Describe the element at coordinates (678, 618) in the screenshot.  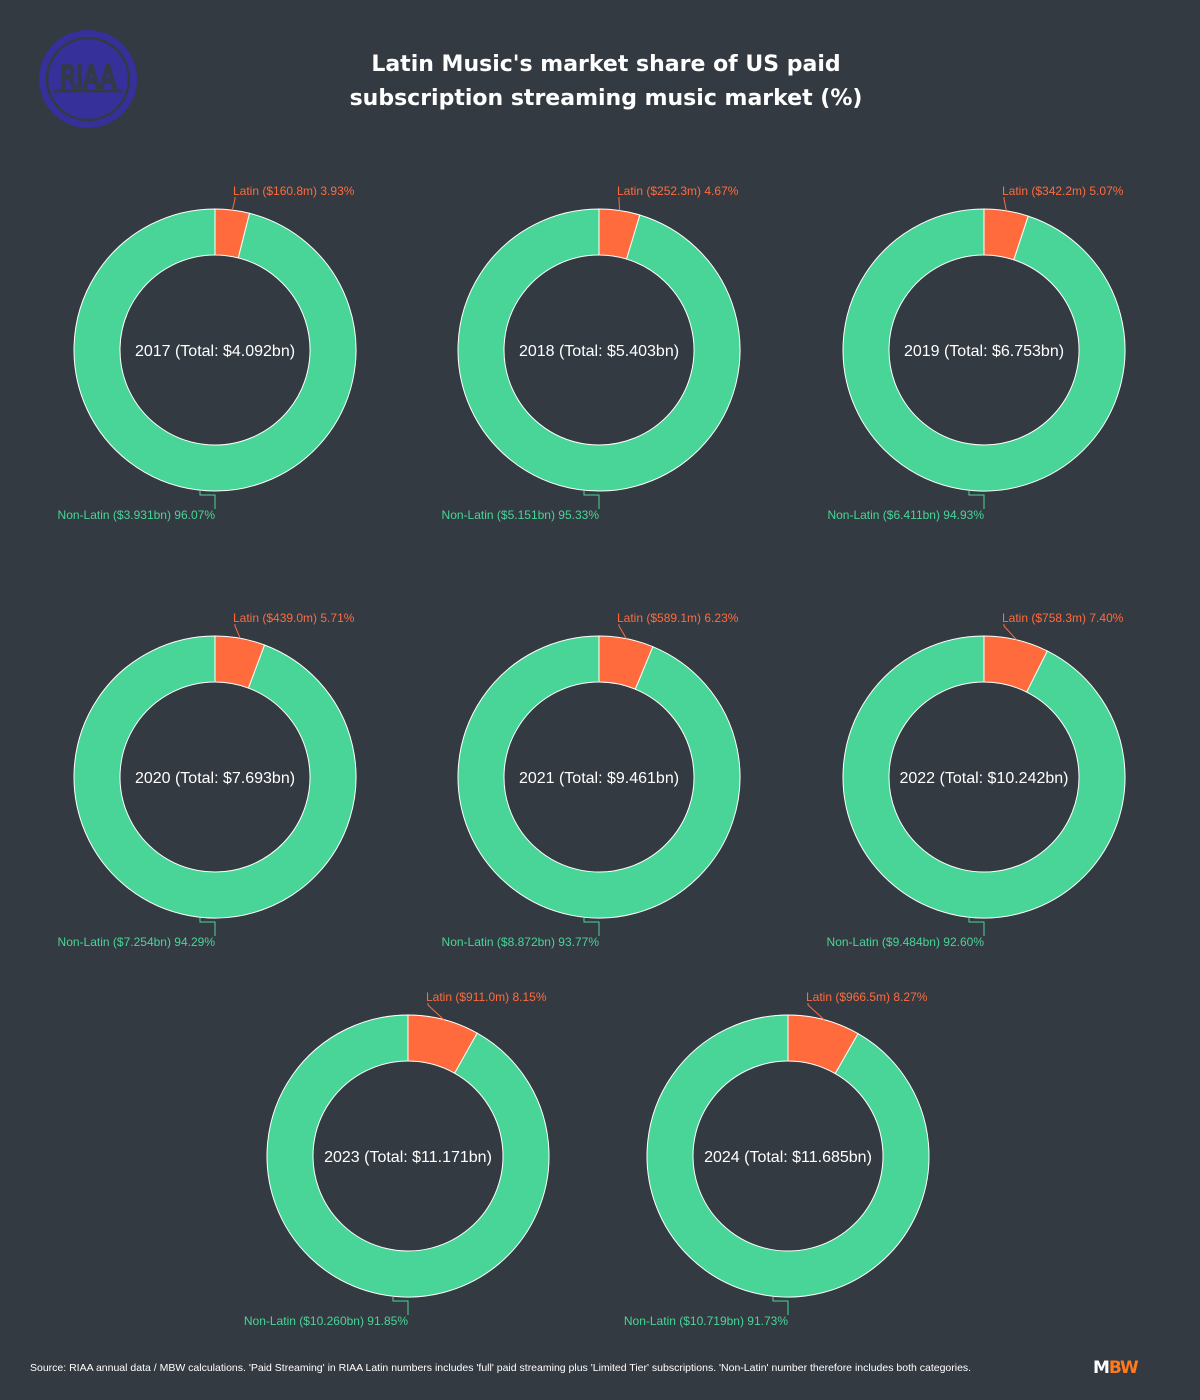
I see `latin-label: Latin ($589.1m) 6.23%` at that location.